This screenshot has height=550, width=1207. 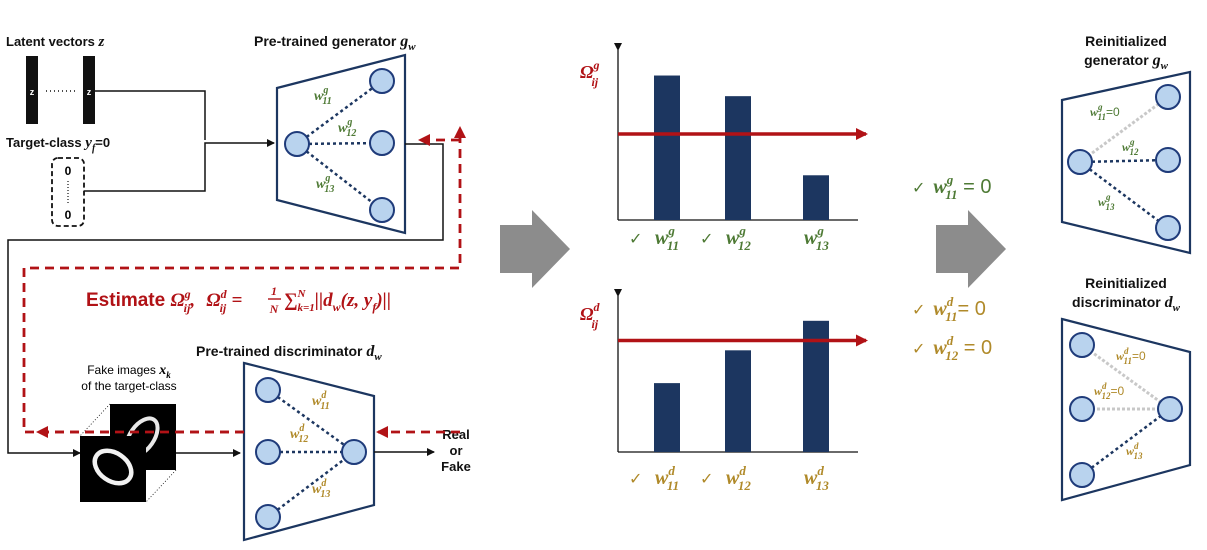 I want to click on chart-d-ylabel: Ωd ij, so click(x=590, y=315).